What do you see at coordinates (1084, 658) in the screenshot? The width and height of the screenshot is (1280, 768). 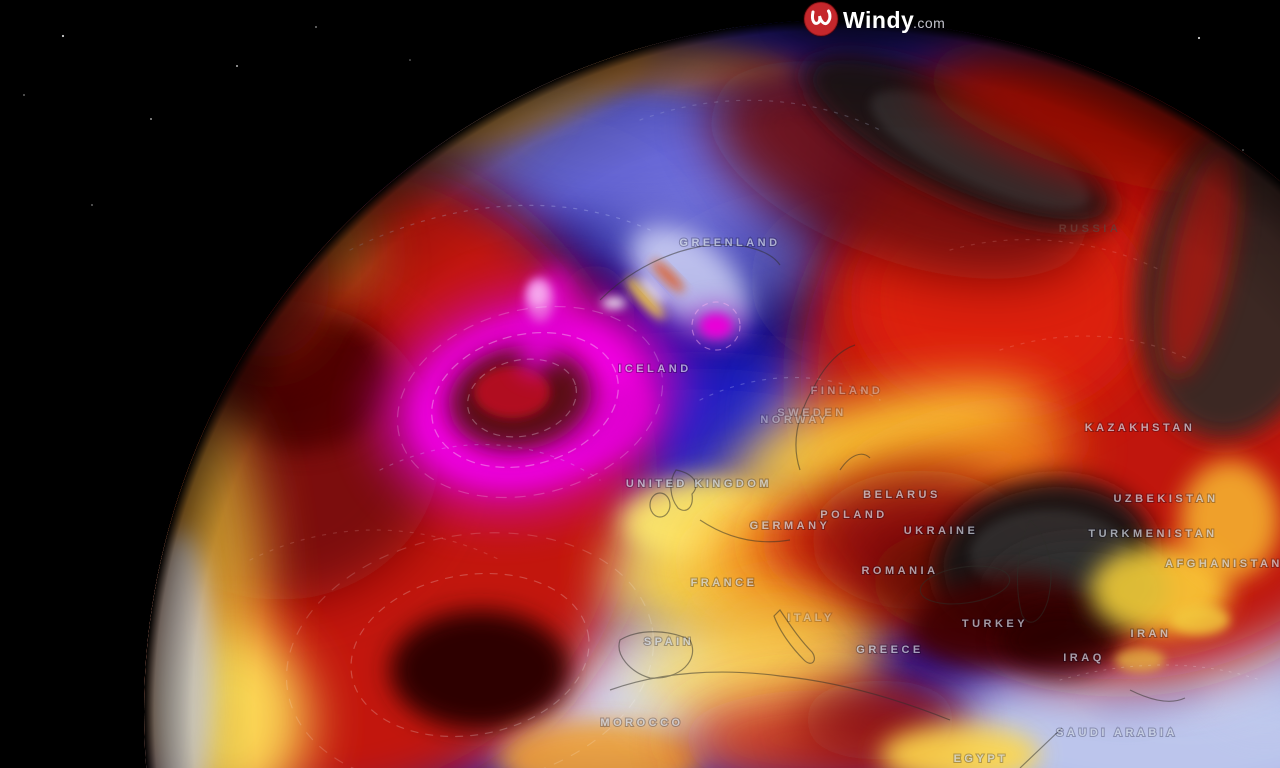 I see `map-label-iraq: IRAQ` at bounding box center [1084, 658].